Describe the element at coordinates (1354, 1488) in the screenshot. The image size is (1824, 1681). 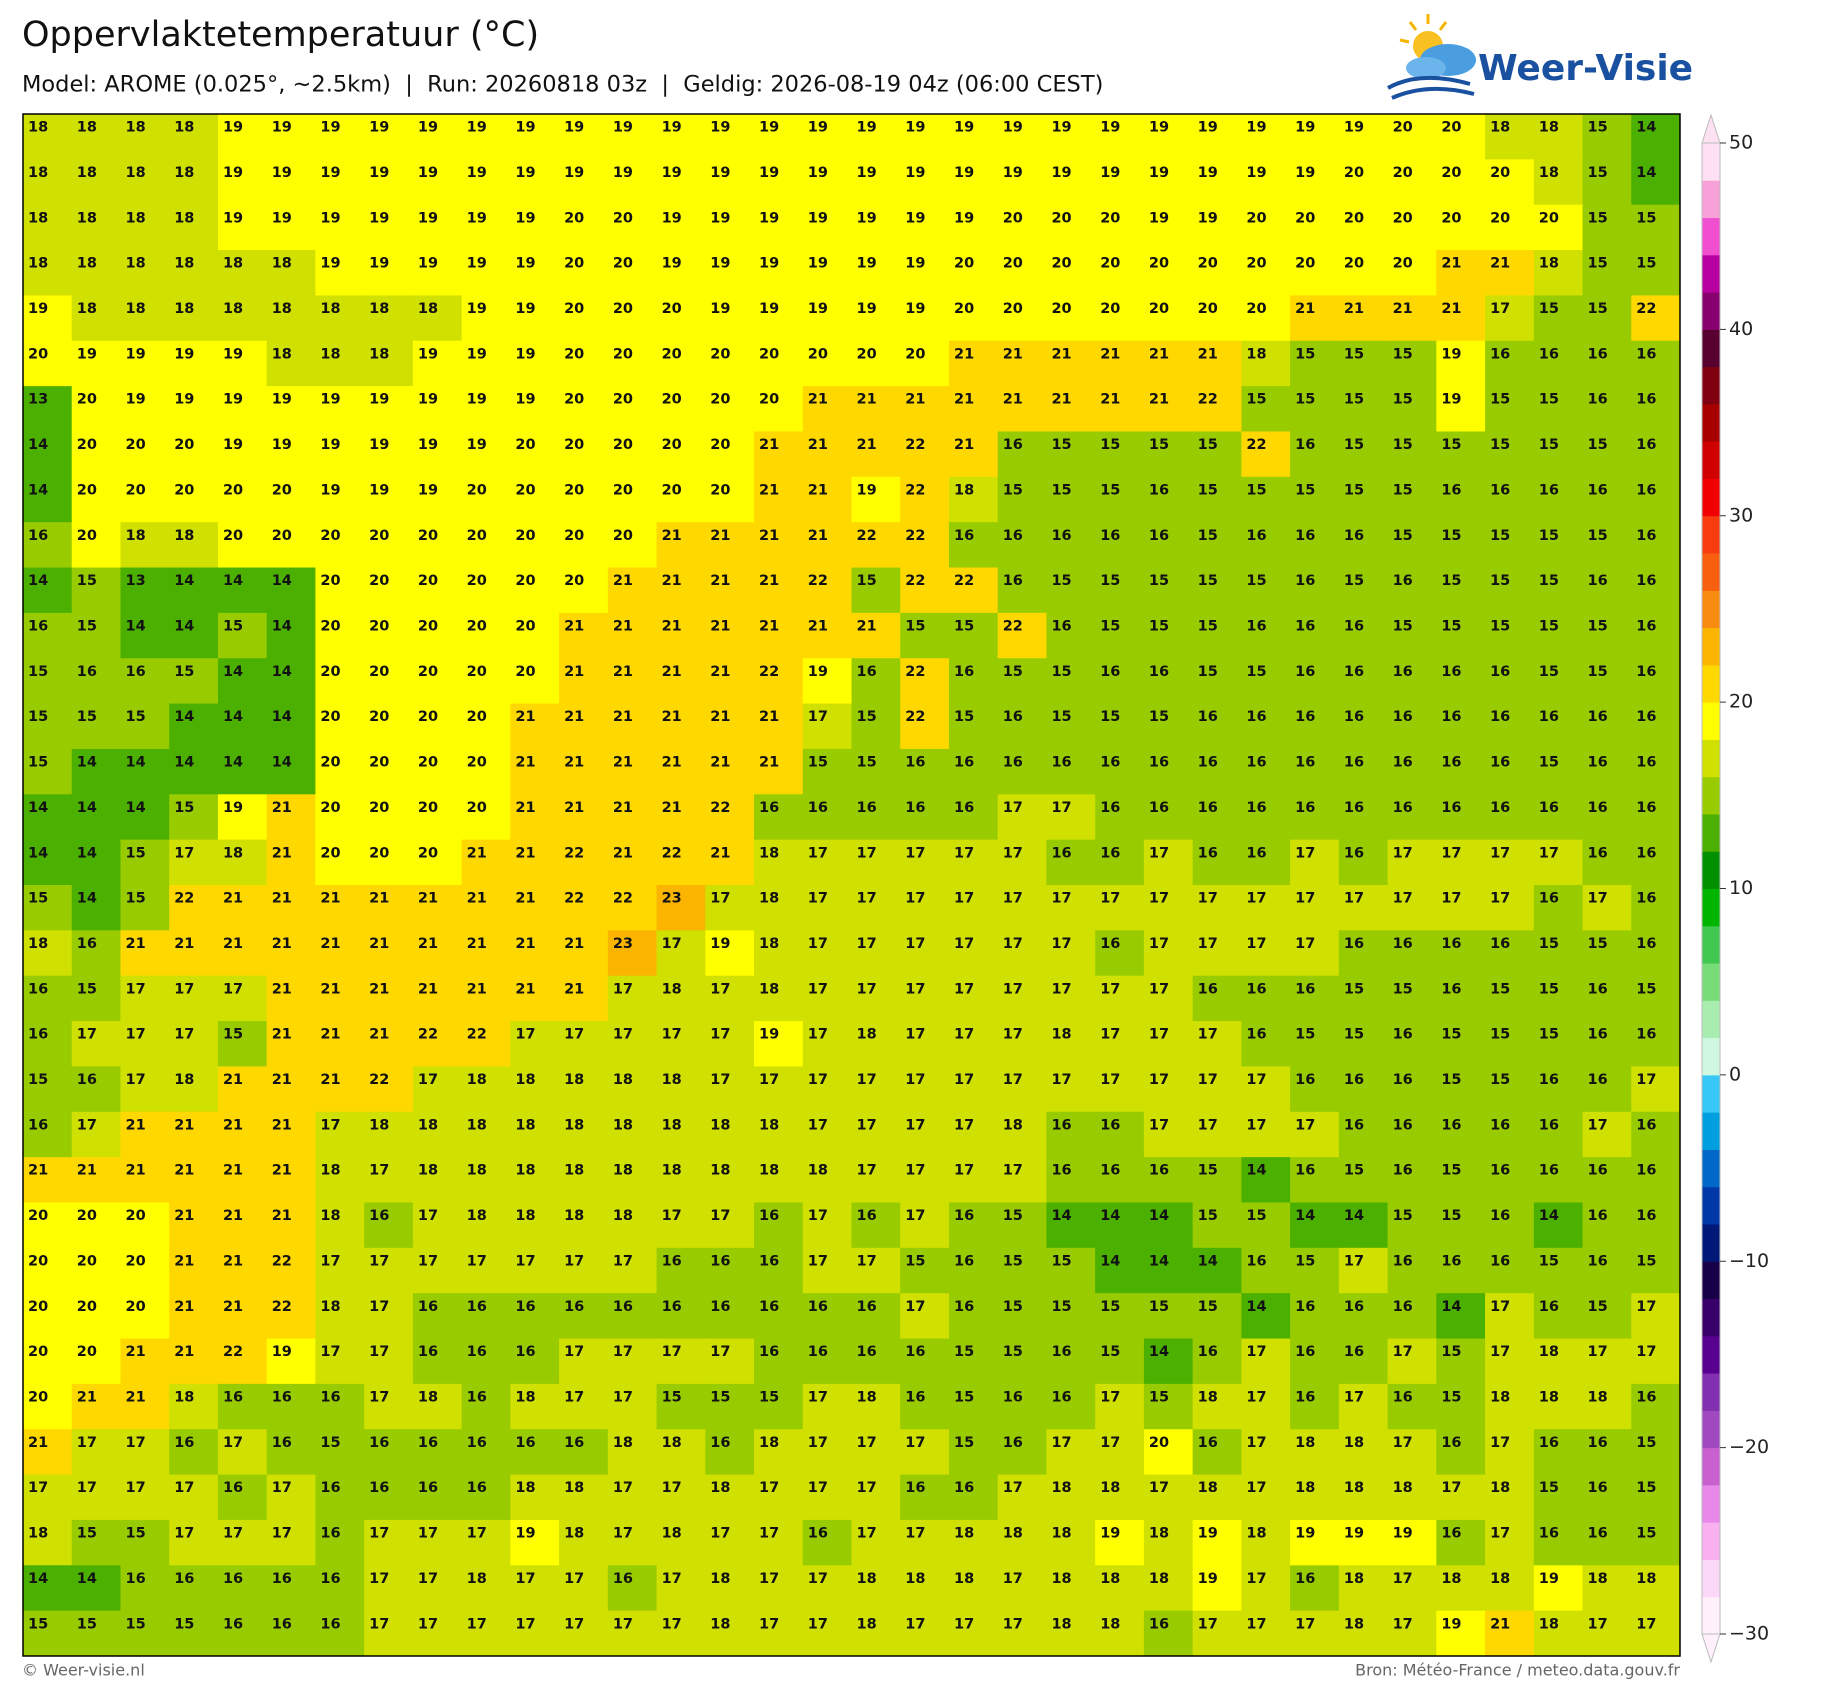
I see `temp-label: 18` at that location.